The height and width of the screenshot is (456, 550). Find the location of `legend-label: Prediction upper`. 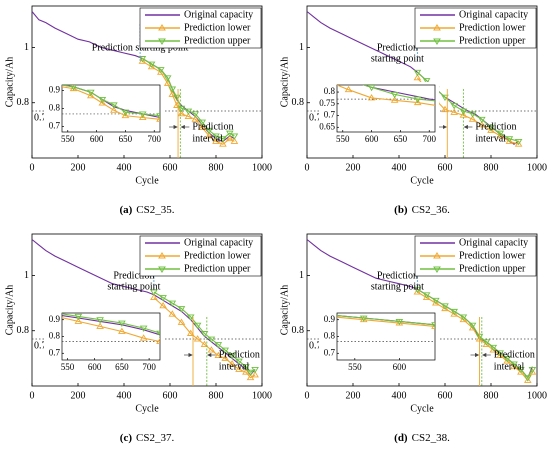

legend-label: Prediction upper is located at coordinates (492, 40).